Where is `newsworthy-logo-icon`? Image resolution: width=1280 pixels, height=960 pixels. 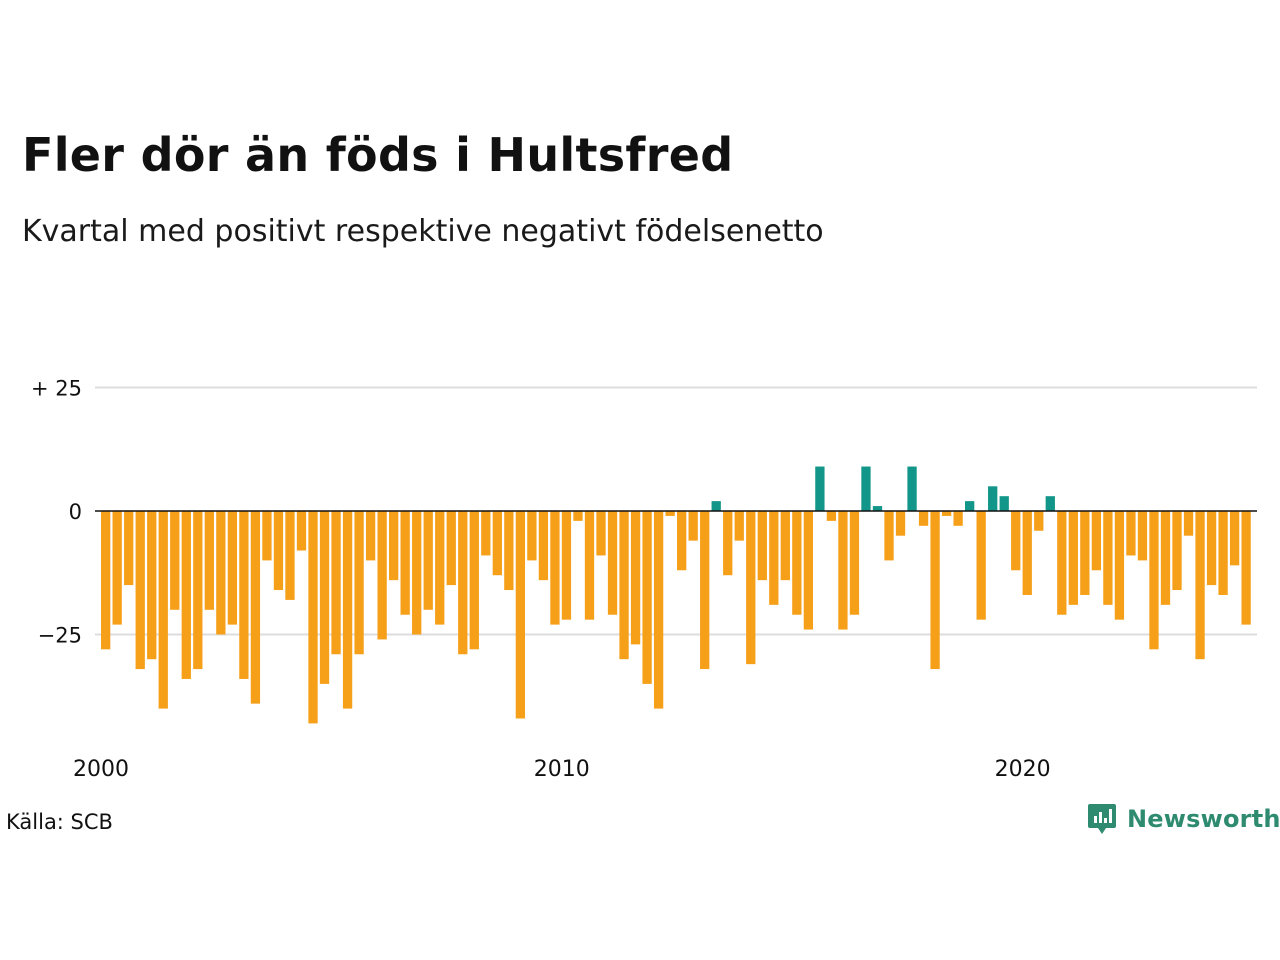 newsworthy-logo-icon is located at coordinates (1102, 819).